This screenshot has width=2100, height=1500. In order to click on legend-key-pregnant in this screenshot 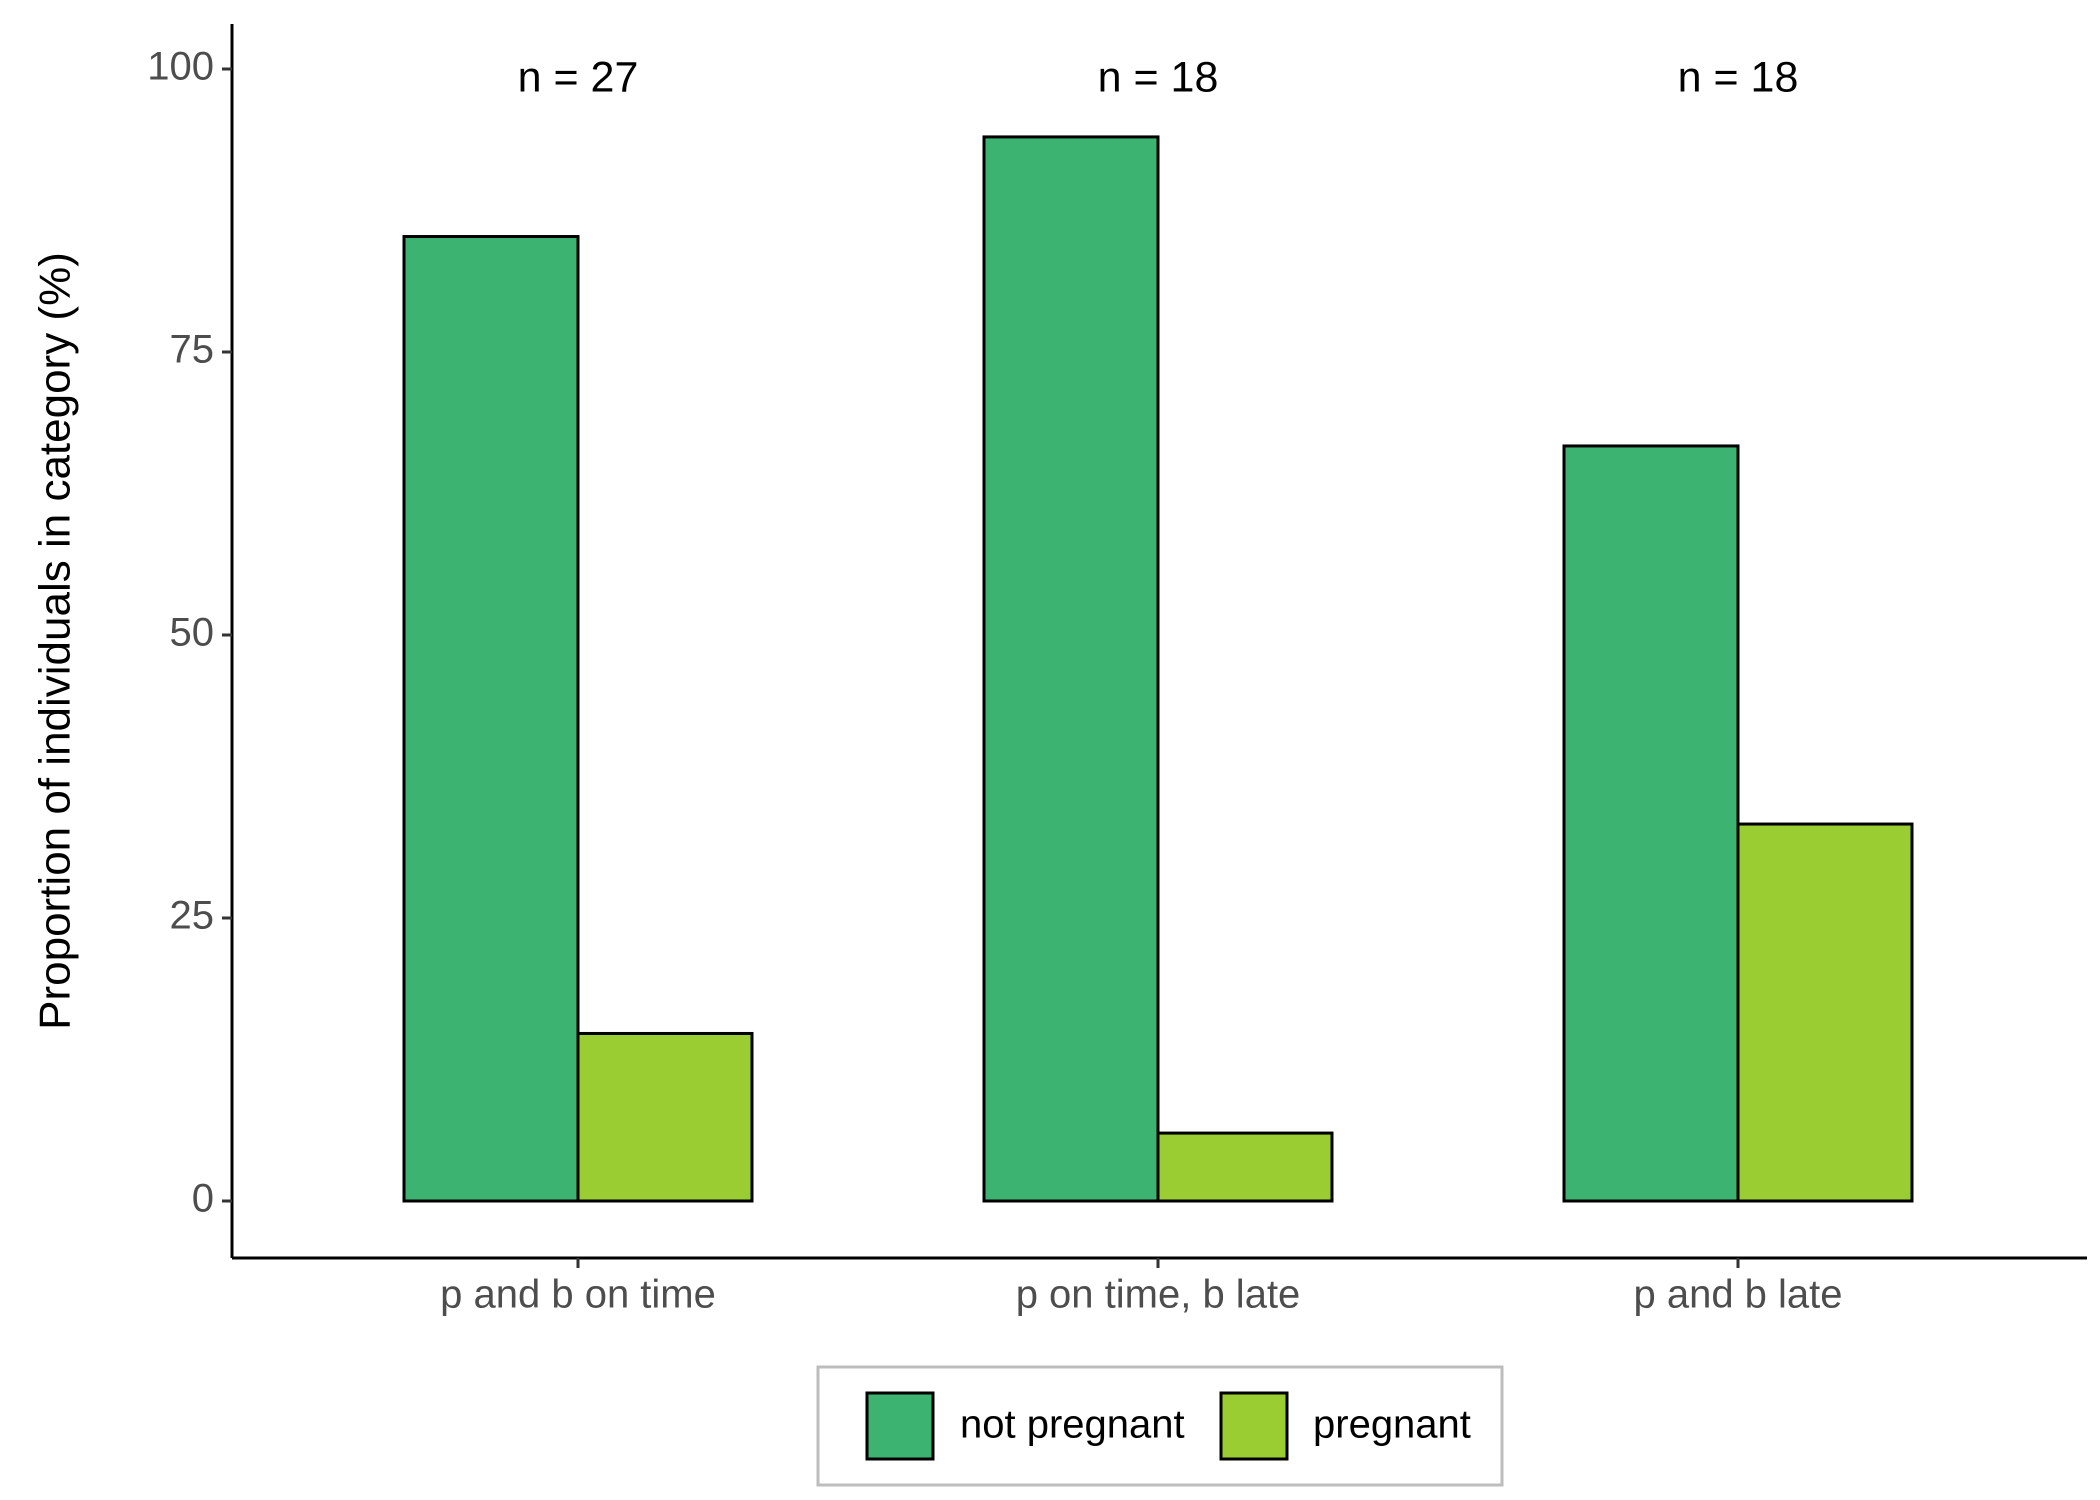, I will do `click(1254, 1426)`.